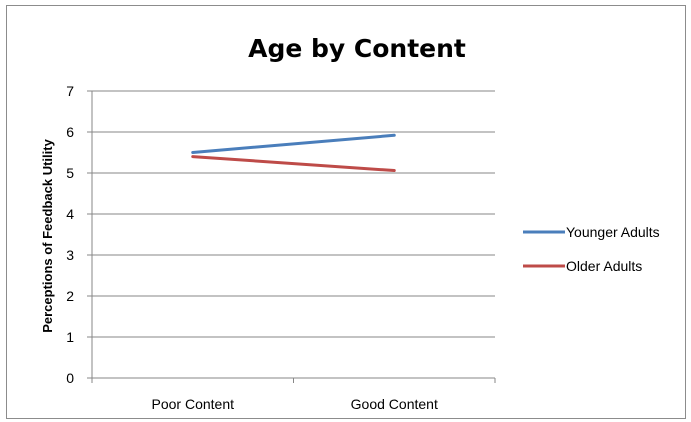  I want to click on y-tick-label: 5, so click(70, 173).